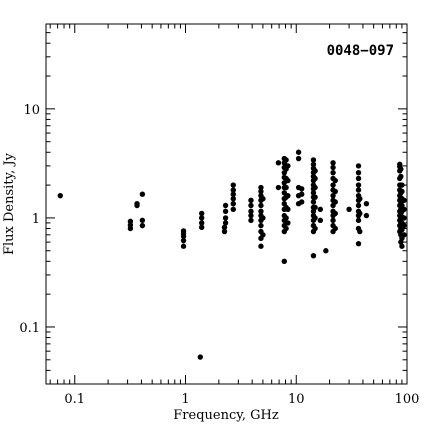  I want to click on source-name-label: 0048−097, so click(360, 51).